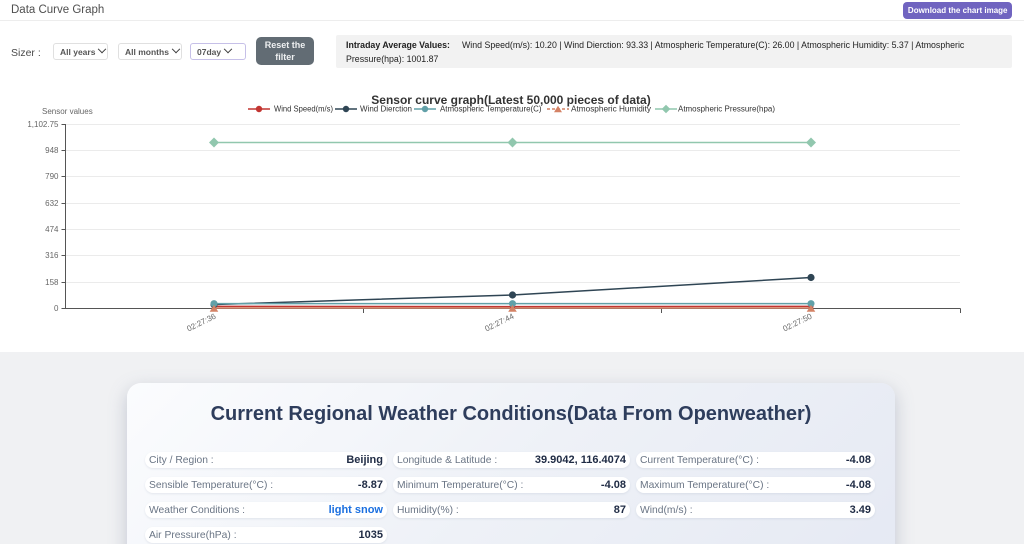 This screenshot has width=1024, height=544. I want to click on svg-text: 02:27:44, so click(499, 322).